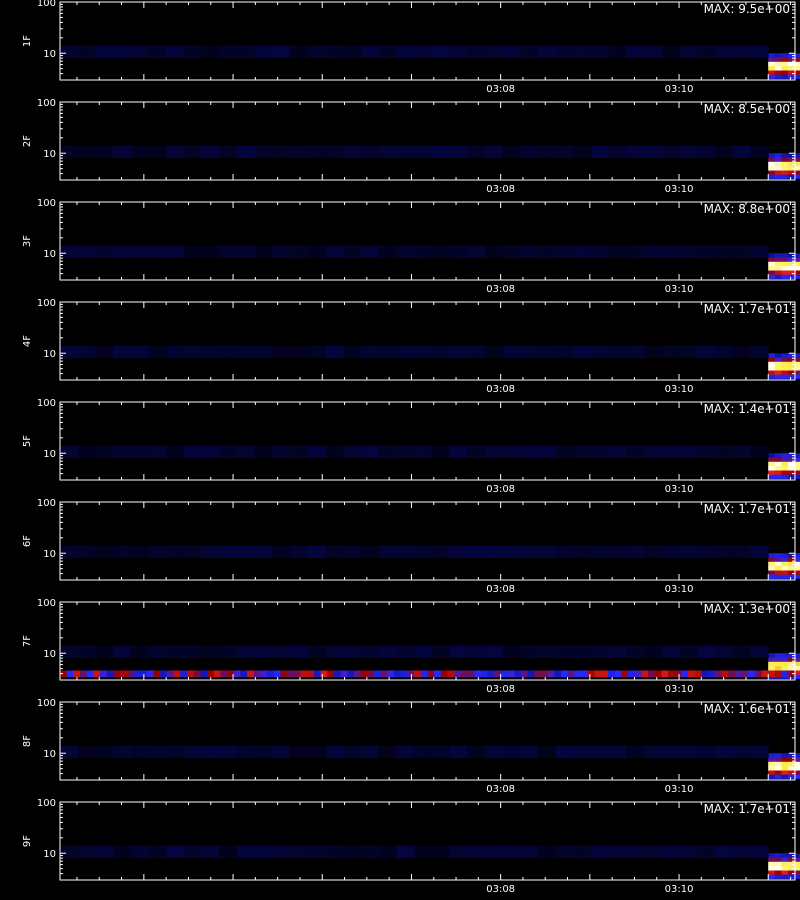 The width and height of the screenshot is (800, 900). I want to click on max-value-label: MAX: 1.7e+01, so click(747, 309).